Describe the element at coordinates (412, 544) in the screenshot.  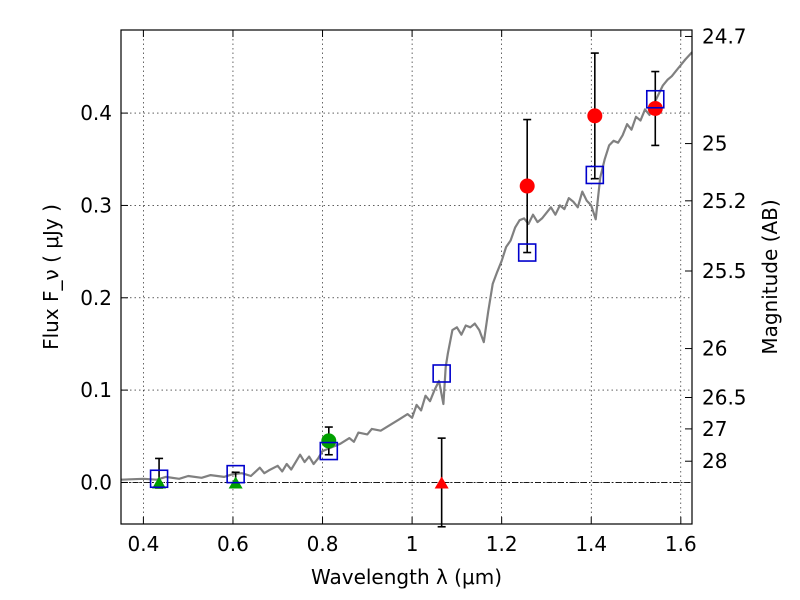
I see `x-tick-label: 1` at that location.